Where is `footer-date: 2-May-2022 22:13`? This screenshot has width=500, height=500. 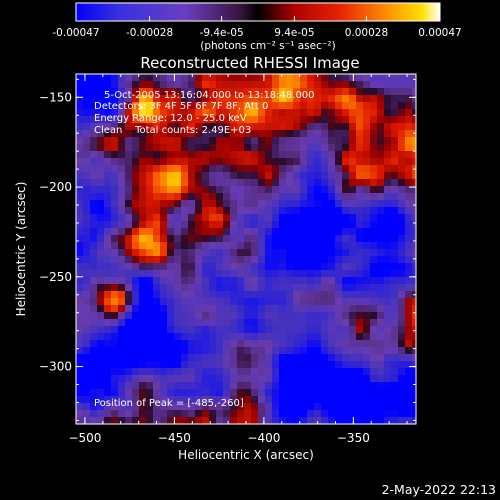
footer-date: 2-May-2022 22:13 is located at coordinates (439, 489).